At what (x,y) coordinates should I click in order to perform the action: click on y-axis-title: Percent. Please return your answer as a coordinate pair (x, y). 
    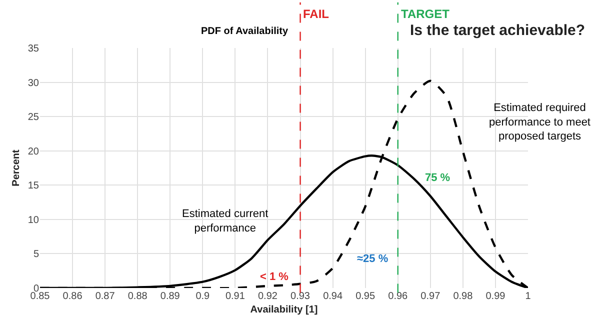
    Looking at the image, I should click on (16, 167).